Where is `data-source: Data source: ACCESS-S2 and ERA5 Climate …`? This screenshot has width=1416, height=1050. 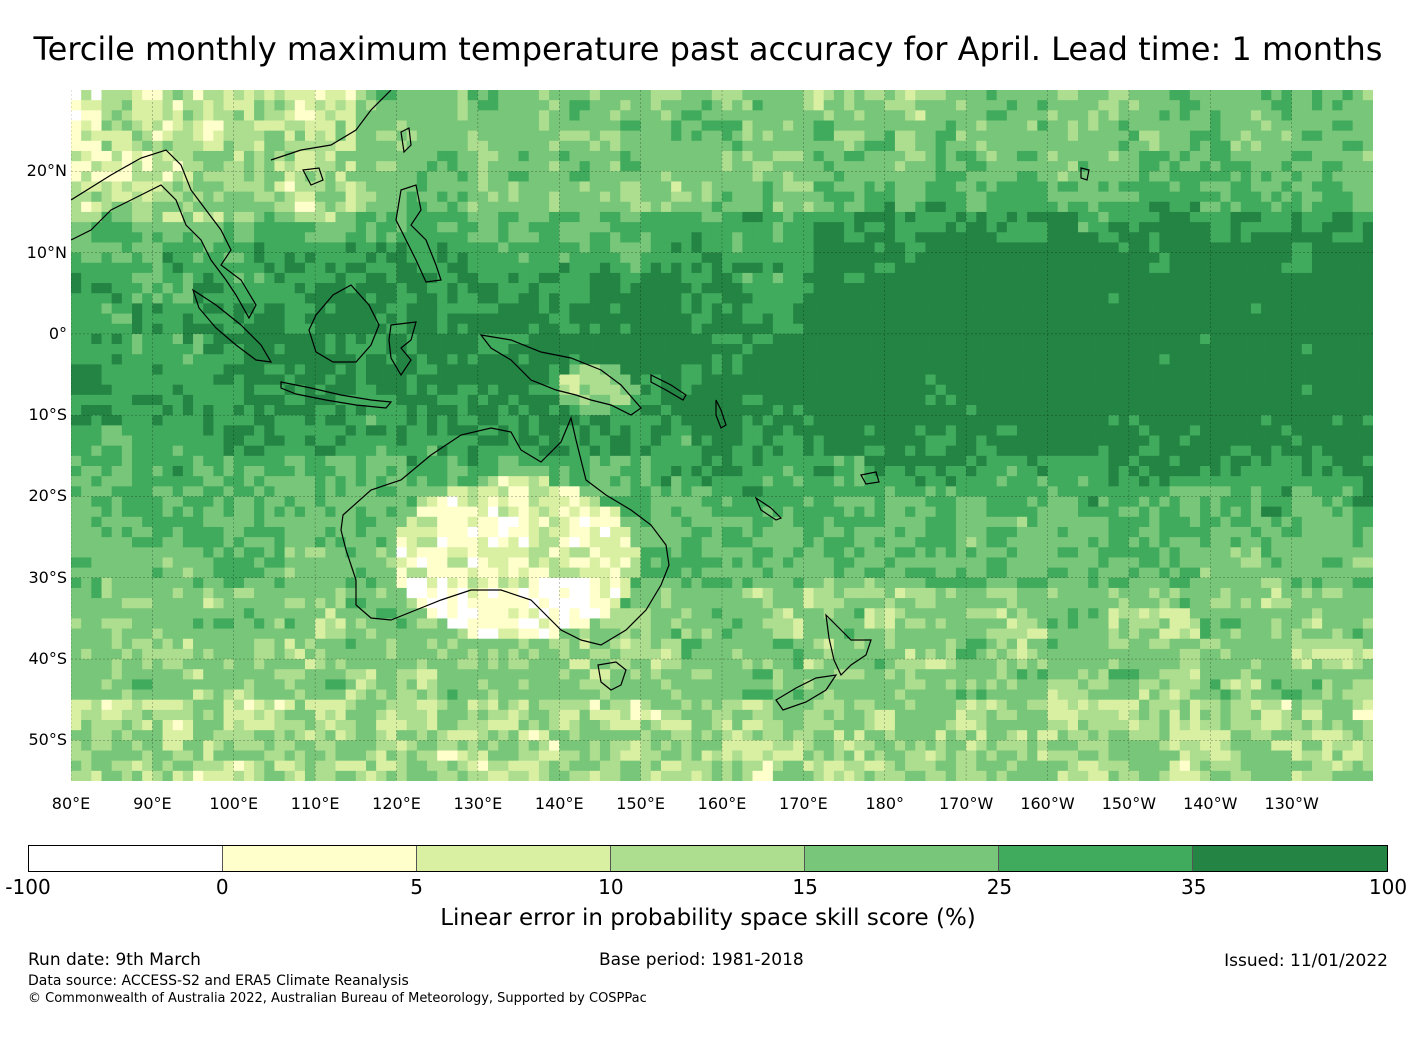
data-source: Data source: ACCESS-S2 and ERA5 Climate … is located at coordinates (218, 981).